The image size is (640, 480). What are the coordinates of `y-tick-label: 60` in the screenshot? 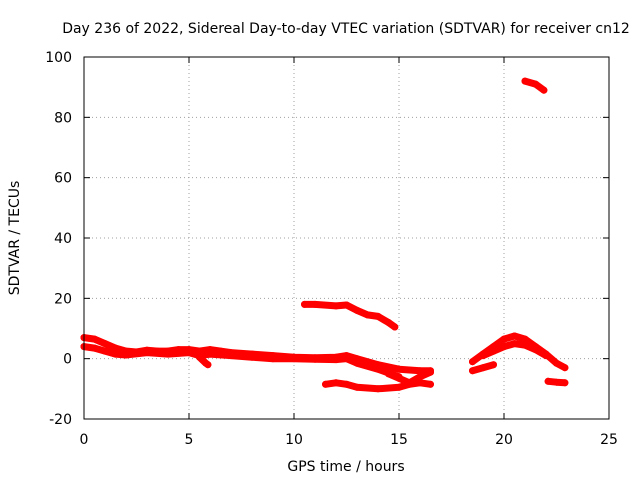 It's located at (63, 179).